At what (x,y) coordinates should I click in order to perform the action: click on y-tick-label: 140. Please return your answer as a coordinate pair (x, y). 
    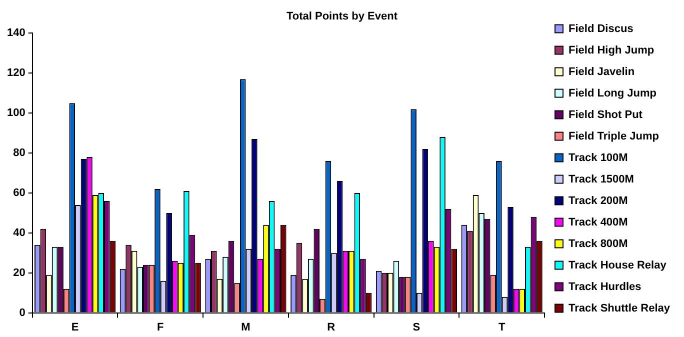
    Looking at the image, I should click on (16, 33).